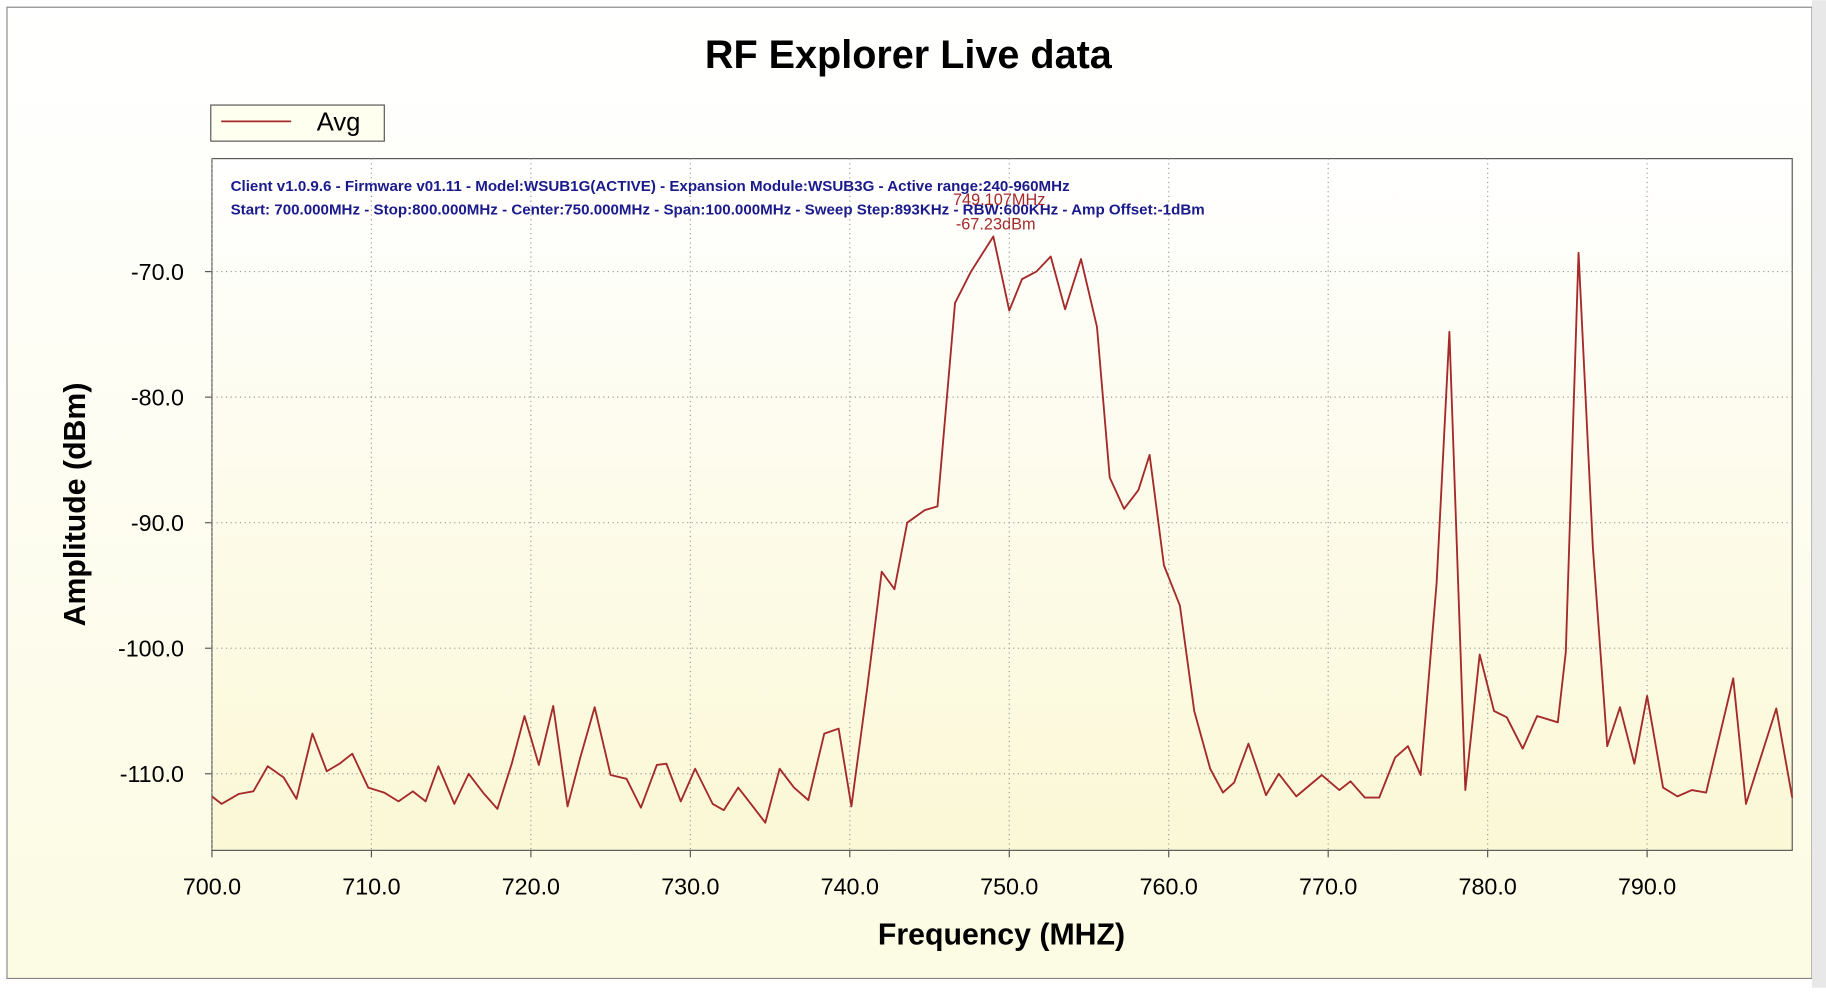  Describe the element at coordinates (75, 505) in the screenshot. I see `y-axis-title: Amplitude (dBm)` at that location.